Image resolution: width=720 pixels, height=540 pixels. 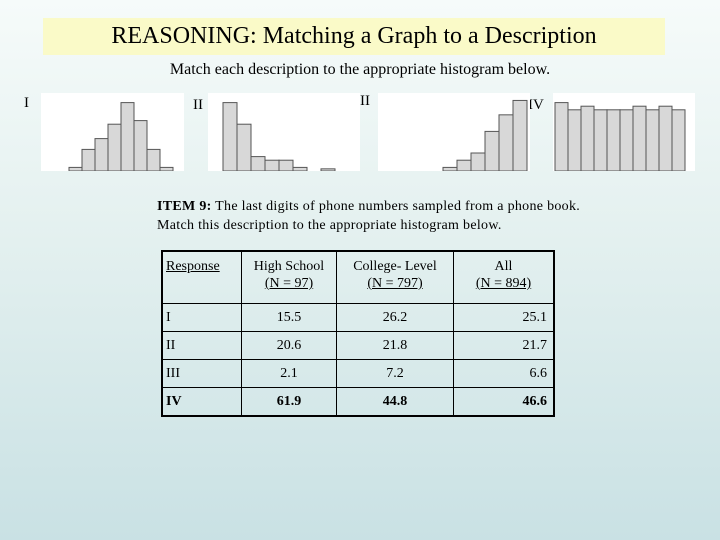 I want to click on row-all: 21.7, so click(x=503, y=345).